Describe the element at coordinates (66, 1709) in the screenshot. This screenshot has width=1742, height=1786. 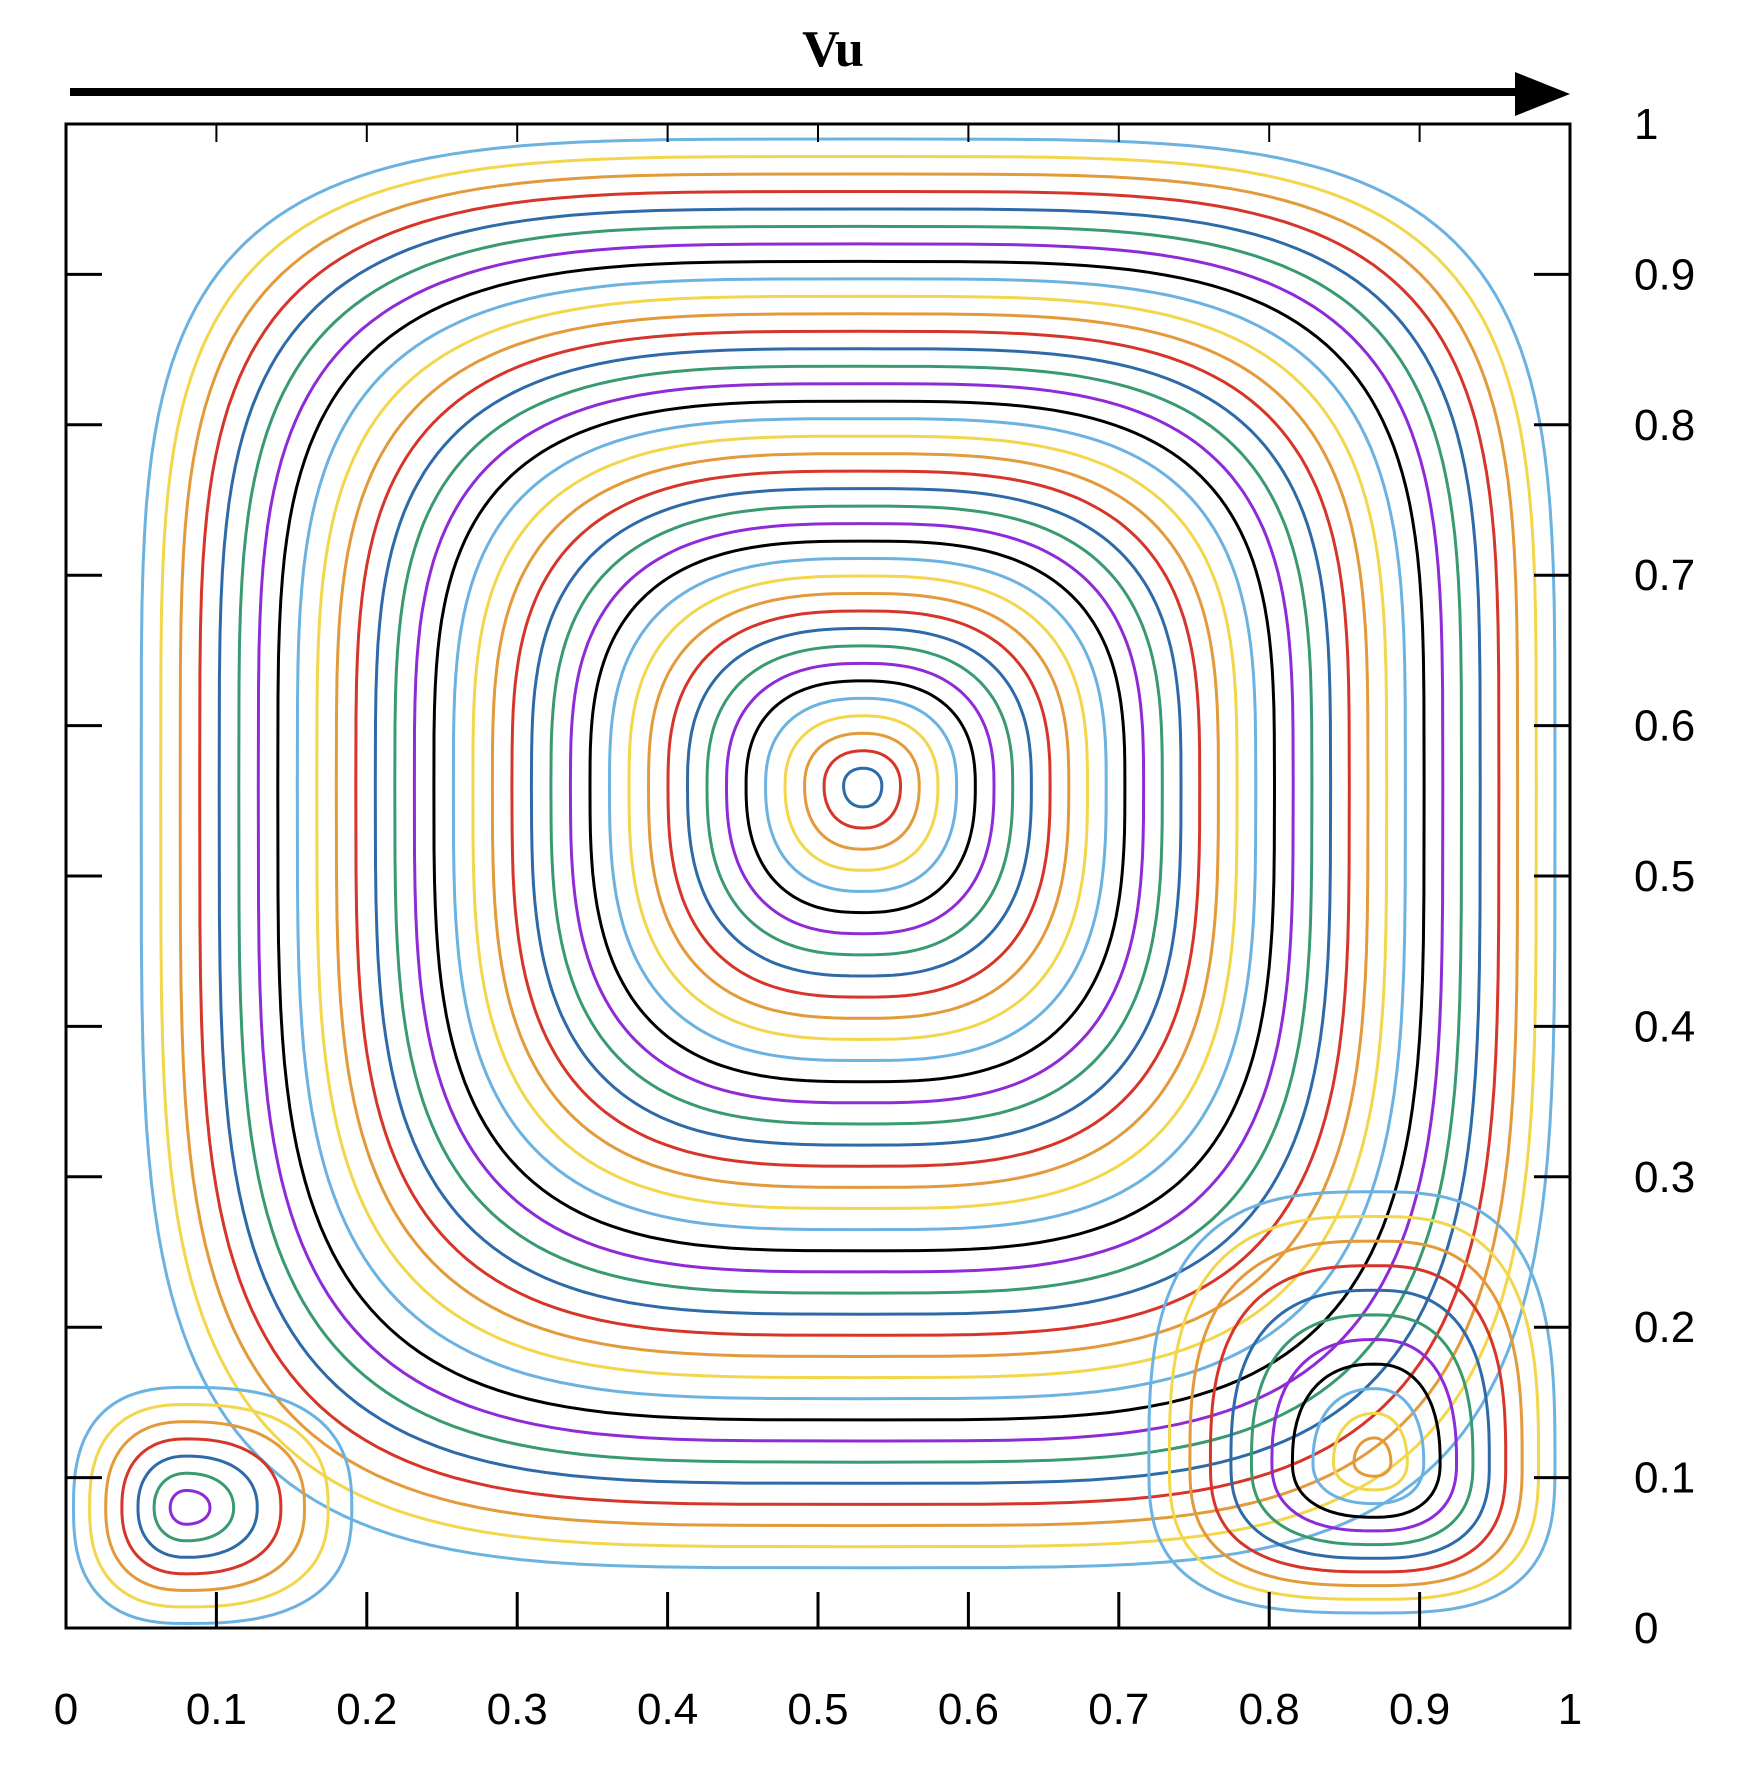
I see `x-tick-label: 0` at that location.